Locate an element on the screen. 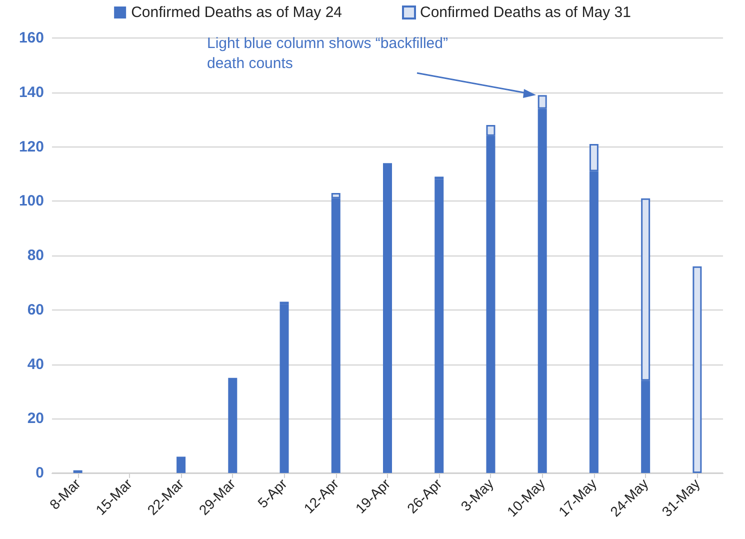  y-tick-label: 140 is located at coordinates (31, 92).